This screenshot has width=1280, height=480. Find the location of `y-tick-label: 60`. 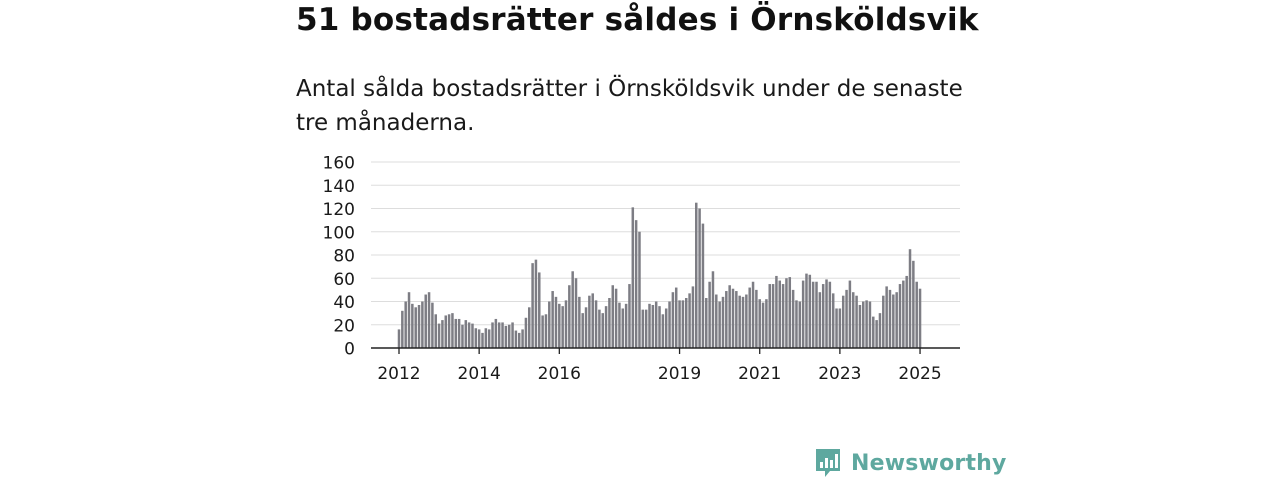

y-tick-label: 60 is located at coordinates (344, 280).